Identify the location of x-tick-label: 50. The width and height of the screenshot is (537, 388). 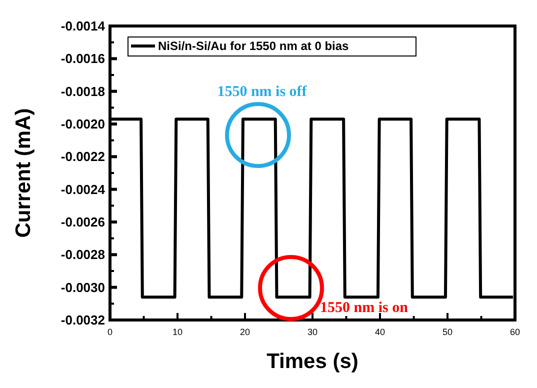
(447, 332).